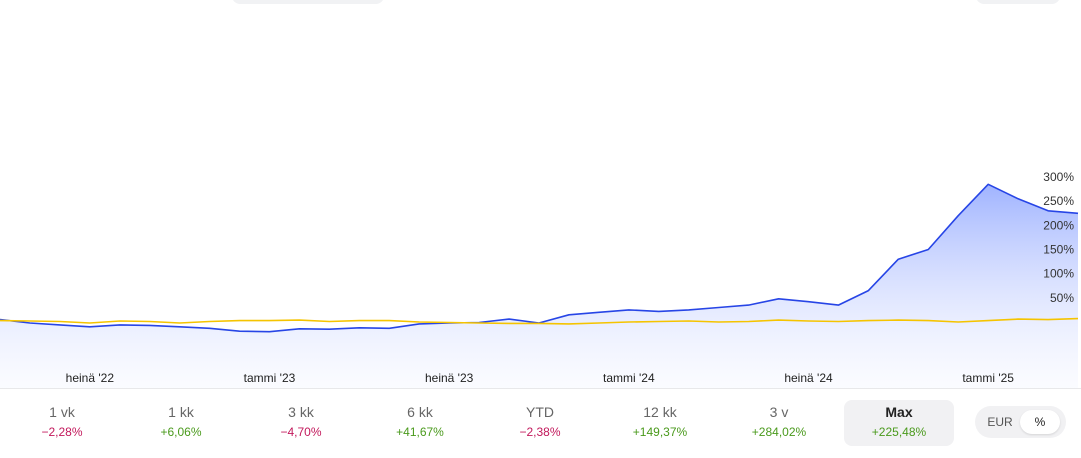 This screenshot has width=1081, height=458. I want to click on x-tick-label: heinä '22, so click(90, 378).